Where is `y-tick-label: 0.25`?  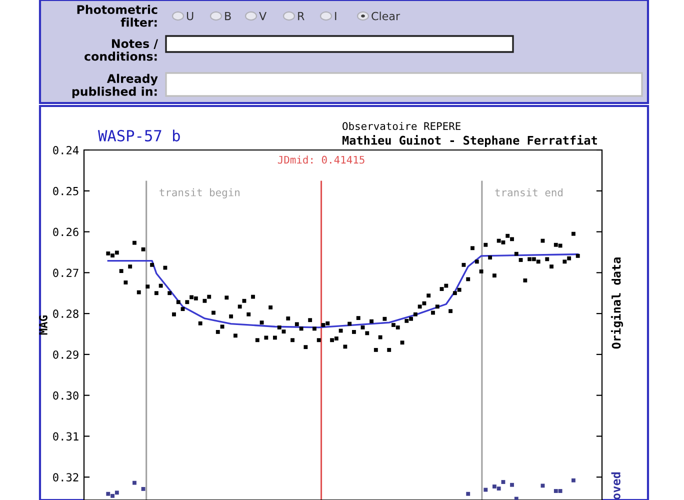 y-tick-label: 0.25 is located at coordinates (65, 191).